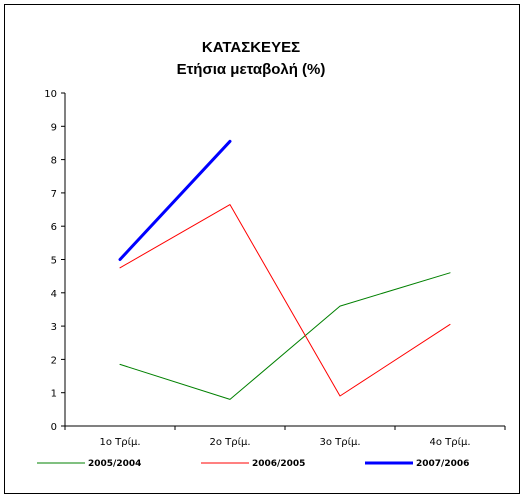  Describe the element at coordinates (119, 442) in the screenshot. I see `x-tick-label: 1ο Τρίμ.` at that location.